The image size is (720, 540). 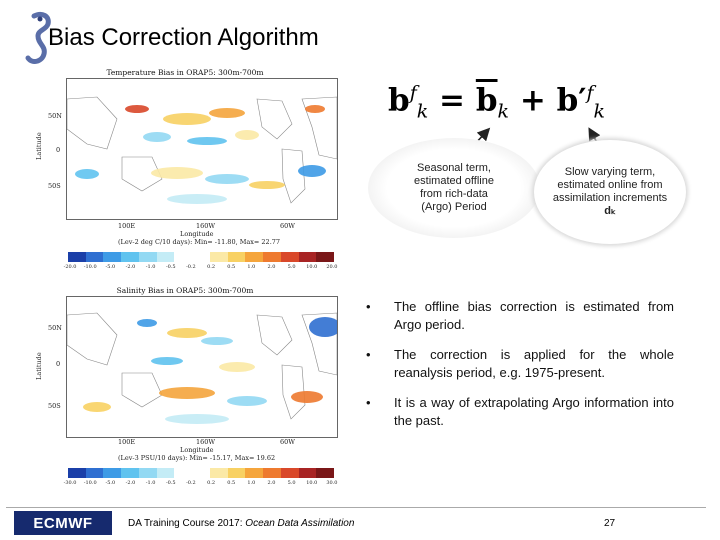 What do you see at coordinates (610, 211) in the screenshot?
I see `callout-line: dₖ` at bounding box center [610, 211].